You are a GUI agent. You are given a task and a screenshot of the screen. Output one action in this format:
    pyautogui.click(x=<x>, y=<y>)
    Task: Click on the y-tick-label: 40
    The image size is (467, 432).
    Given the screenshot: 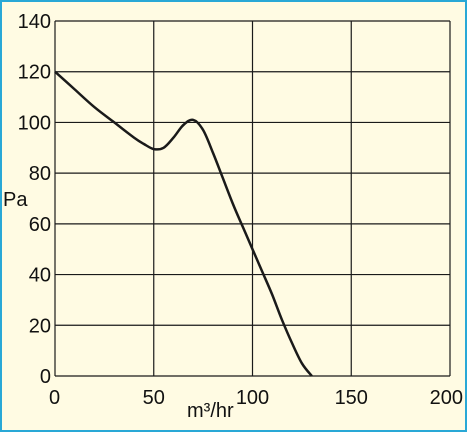 What is the action you would take?
    pyautogui.click(x=40, y=276)
    